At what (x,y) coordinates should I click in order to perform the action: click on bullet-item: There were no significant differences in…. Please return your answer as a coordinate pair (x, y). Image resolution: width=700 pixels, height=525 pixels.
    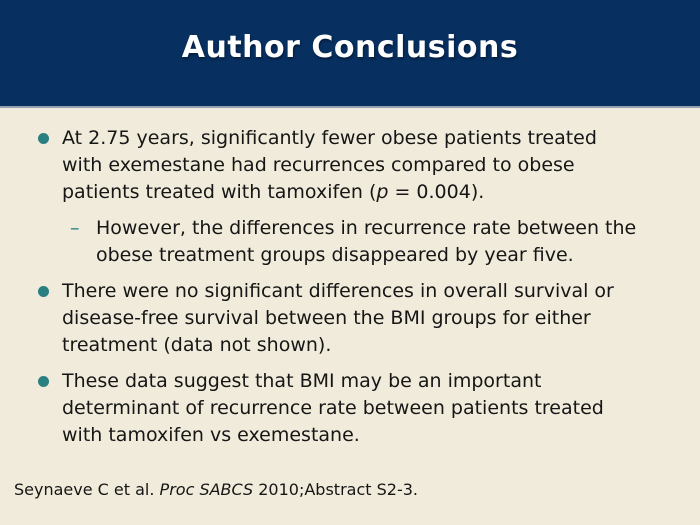
    Looking at the image, I should click on (353, 318).